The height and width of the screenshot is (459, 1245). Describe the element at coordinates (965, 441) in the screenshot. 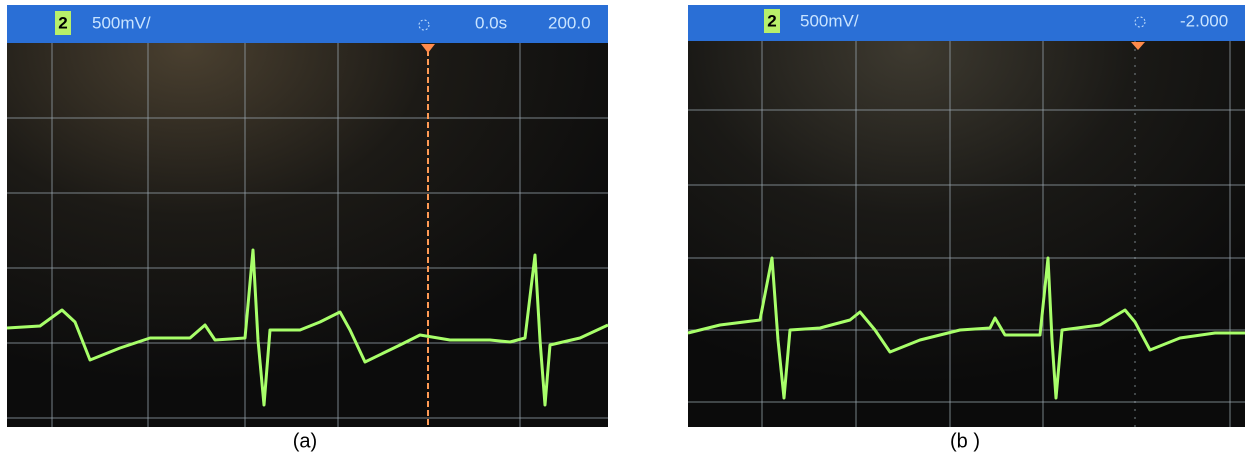

I see `caption: (b )` at that location.